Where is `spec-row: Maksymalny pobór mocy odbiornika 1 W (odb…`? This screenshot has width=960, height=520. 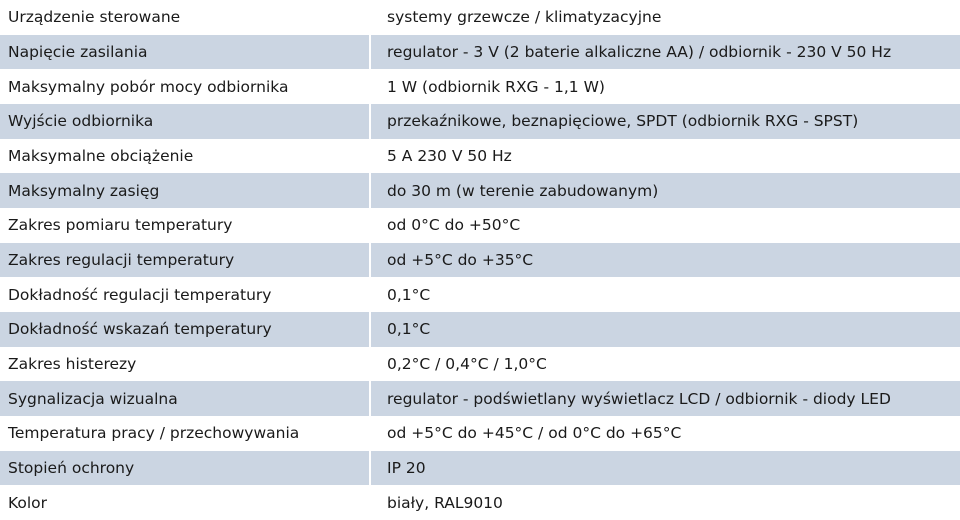 spec-row: Maksymalny pobór mocy odbiornika 1 W (odb… is located at coordinates (480, 86).